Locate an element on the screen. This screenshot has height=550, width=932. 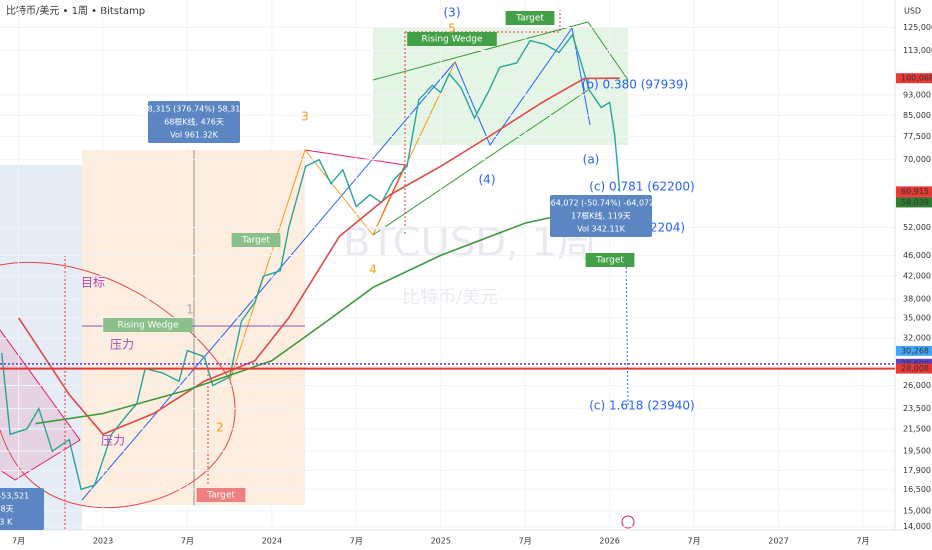
price-tag-label: 58,039 is located at coordinates (915, 202).